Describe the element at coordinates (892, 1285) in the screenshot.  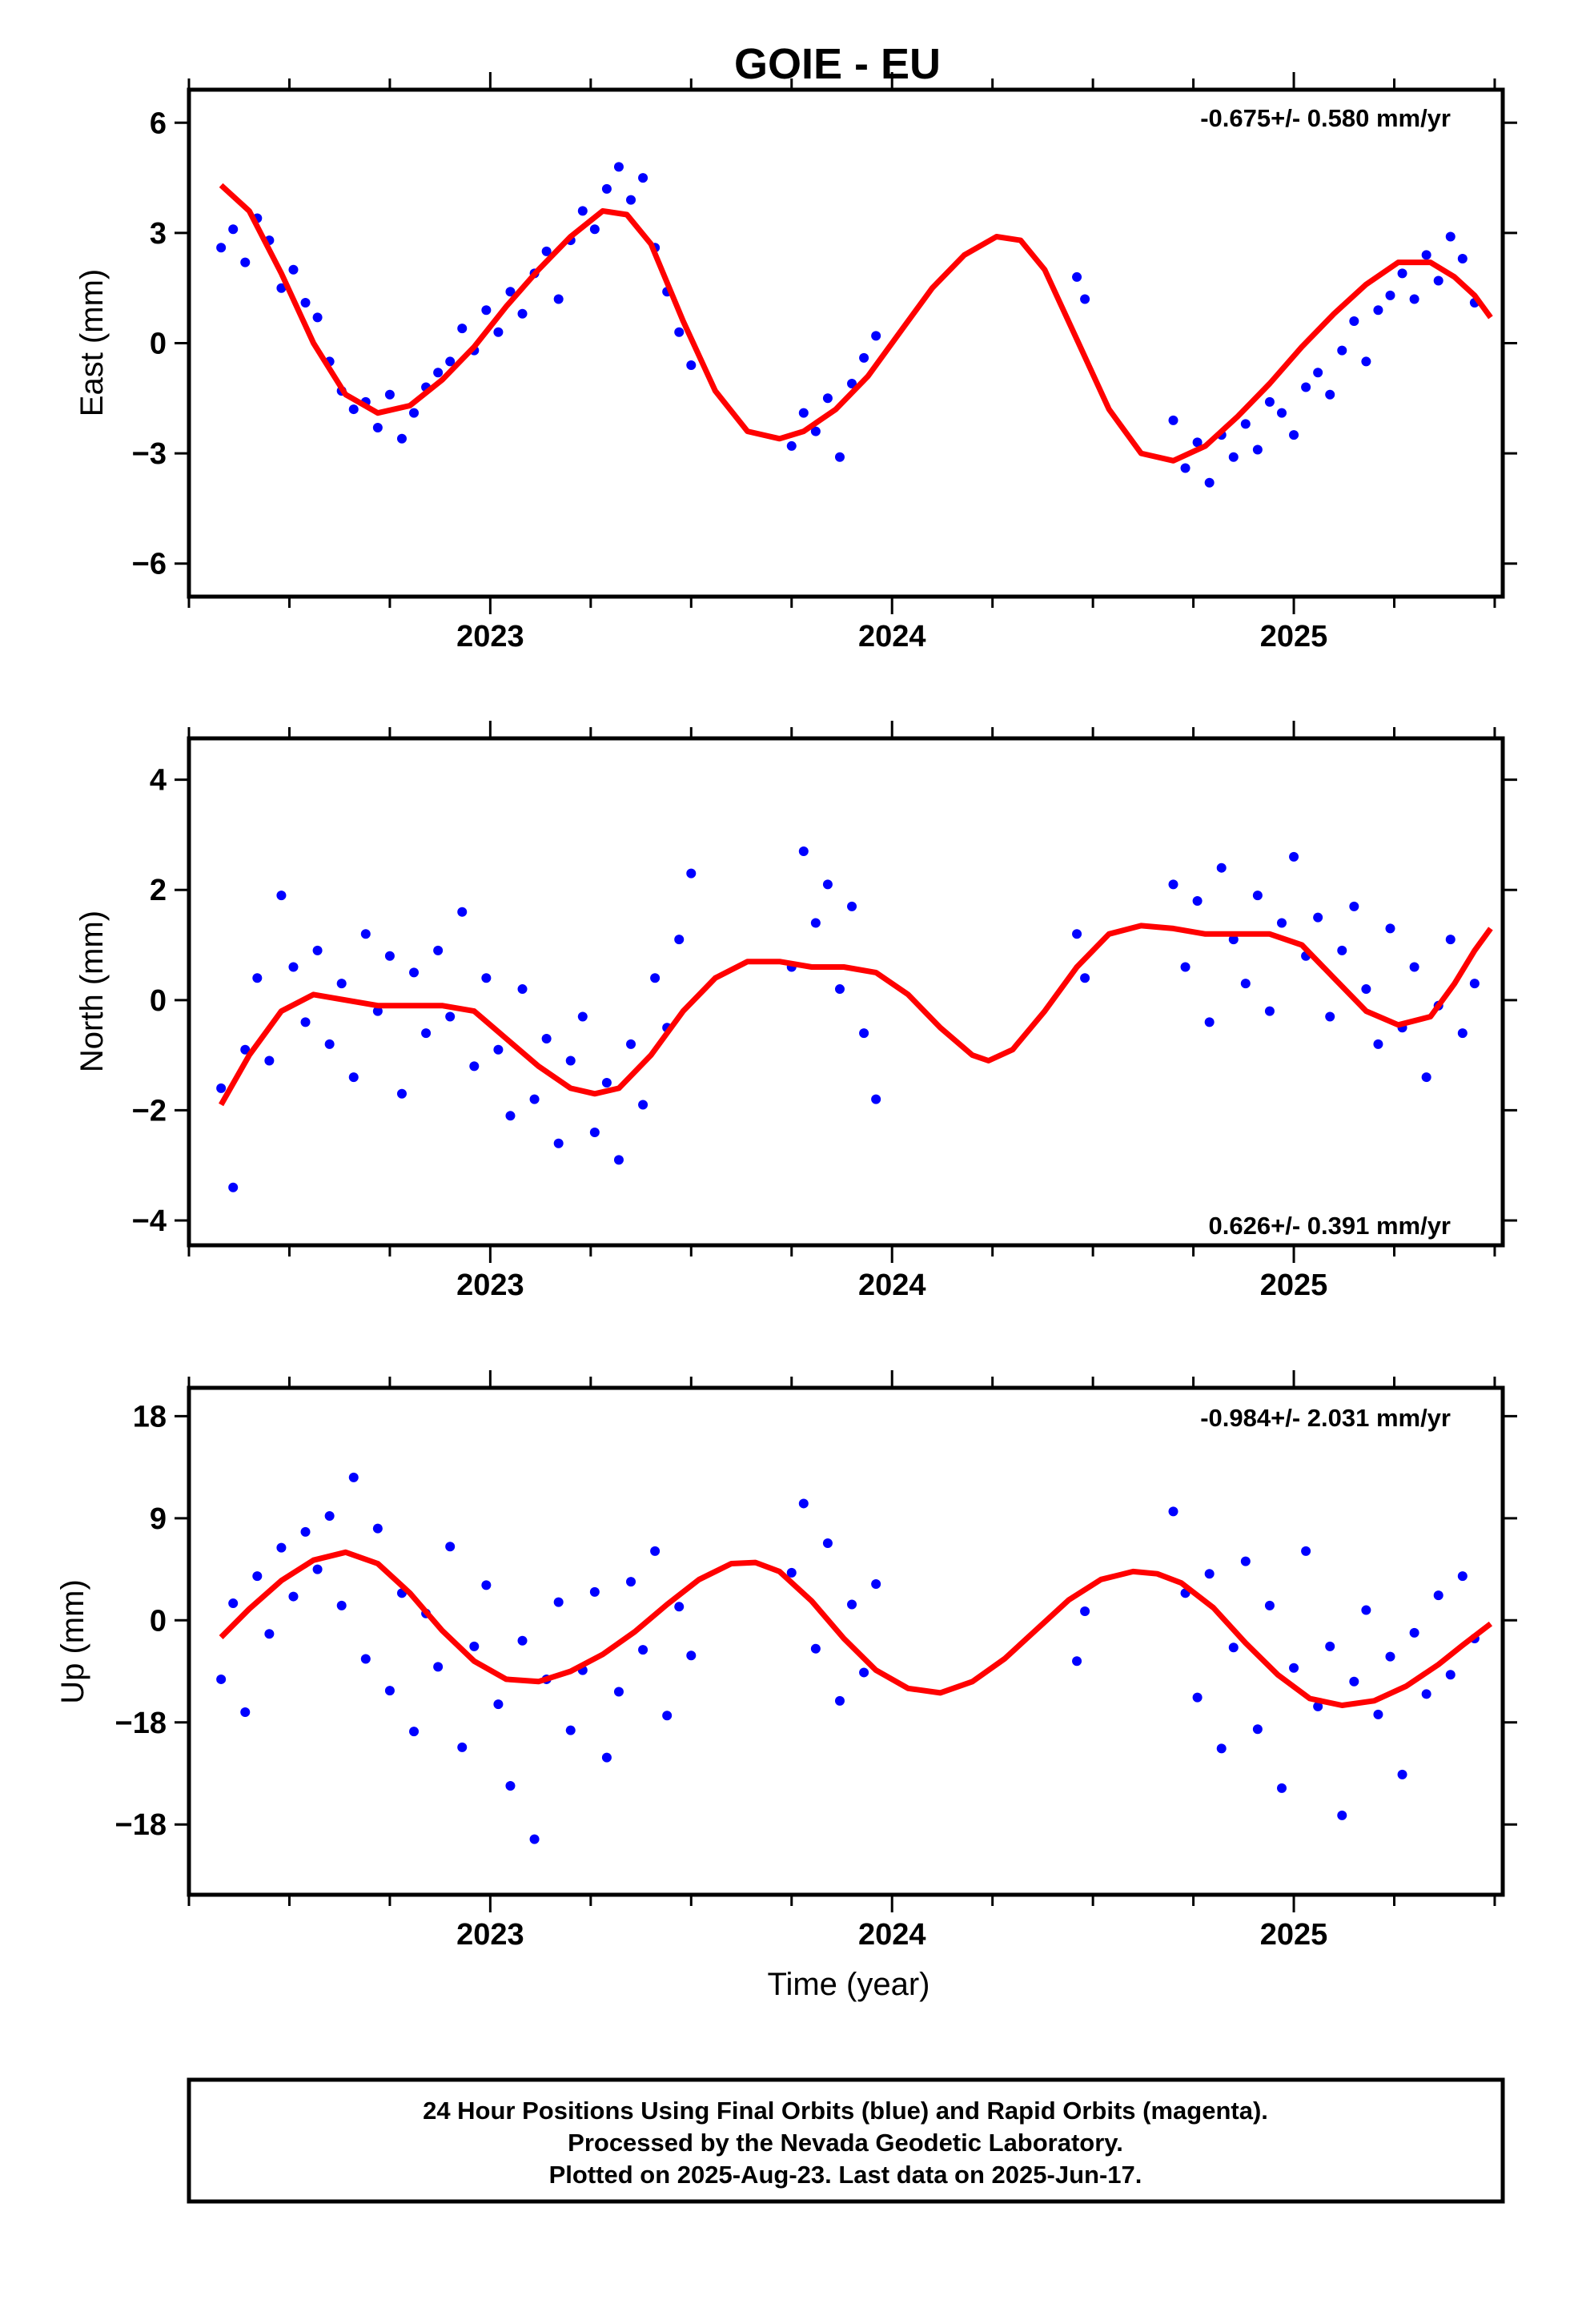
I see `north-x-tick-label: 2024` at that location.